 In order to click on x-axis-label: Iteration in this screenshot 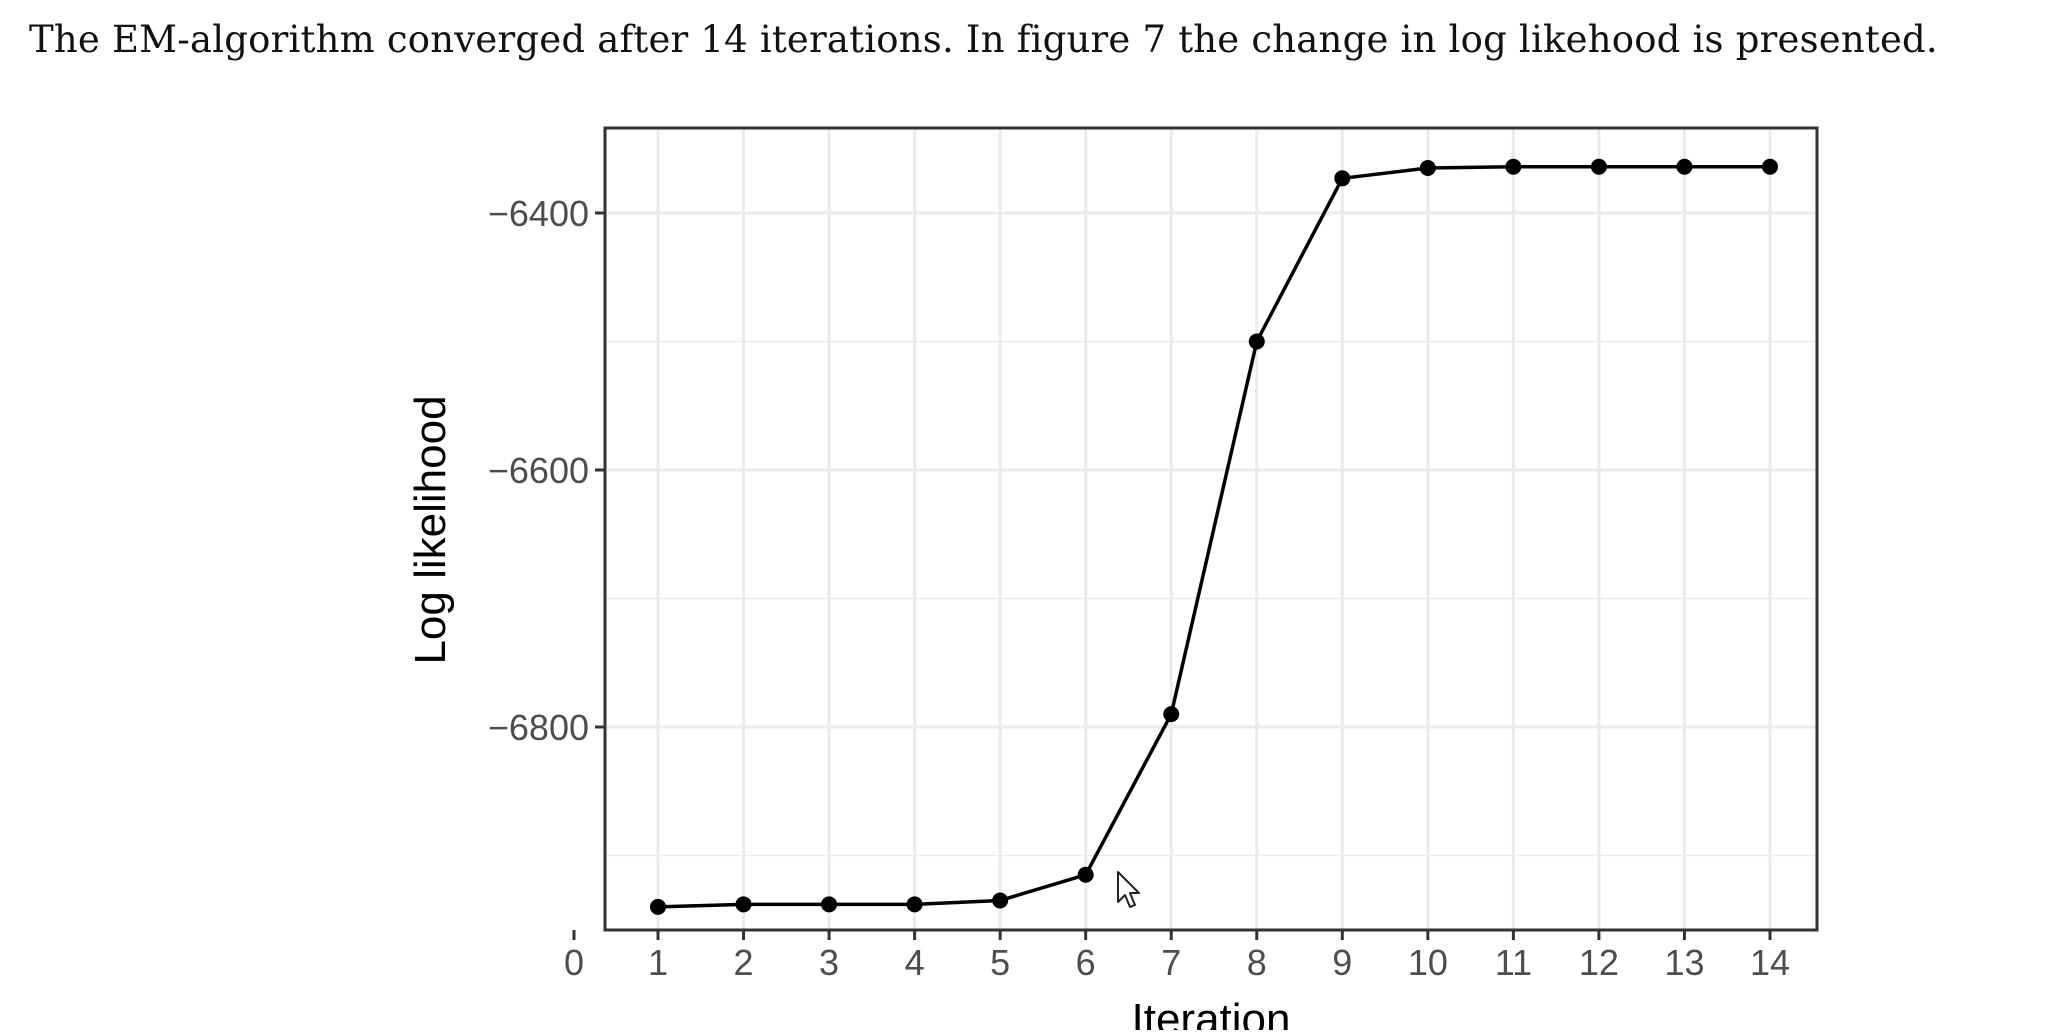, I will do `click(1211, 1012)`.